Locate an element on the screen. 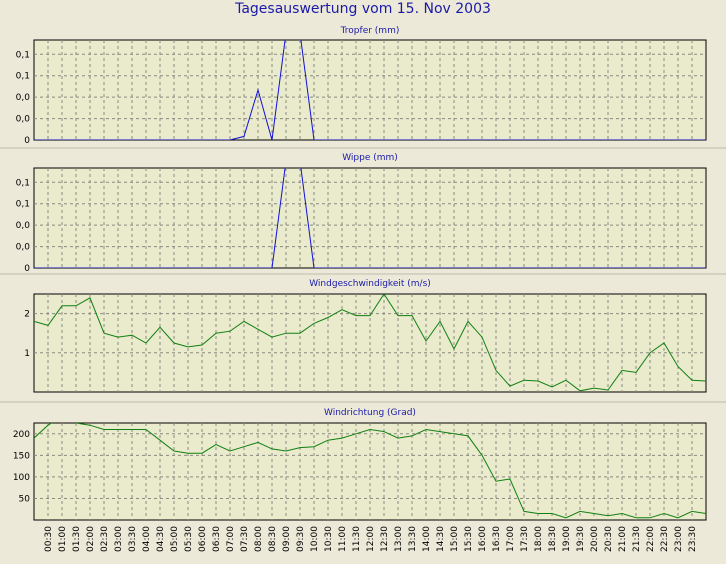  x-tick-label: 11:00 is located at coordinates (343, 539).